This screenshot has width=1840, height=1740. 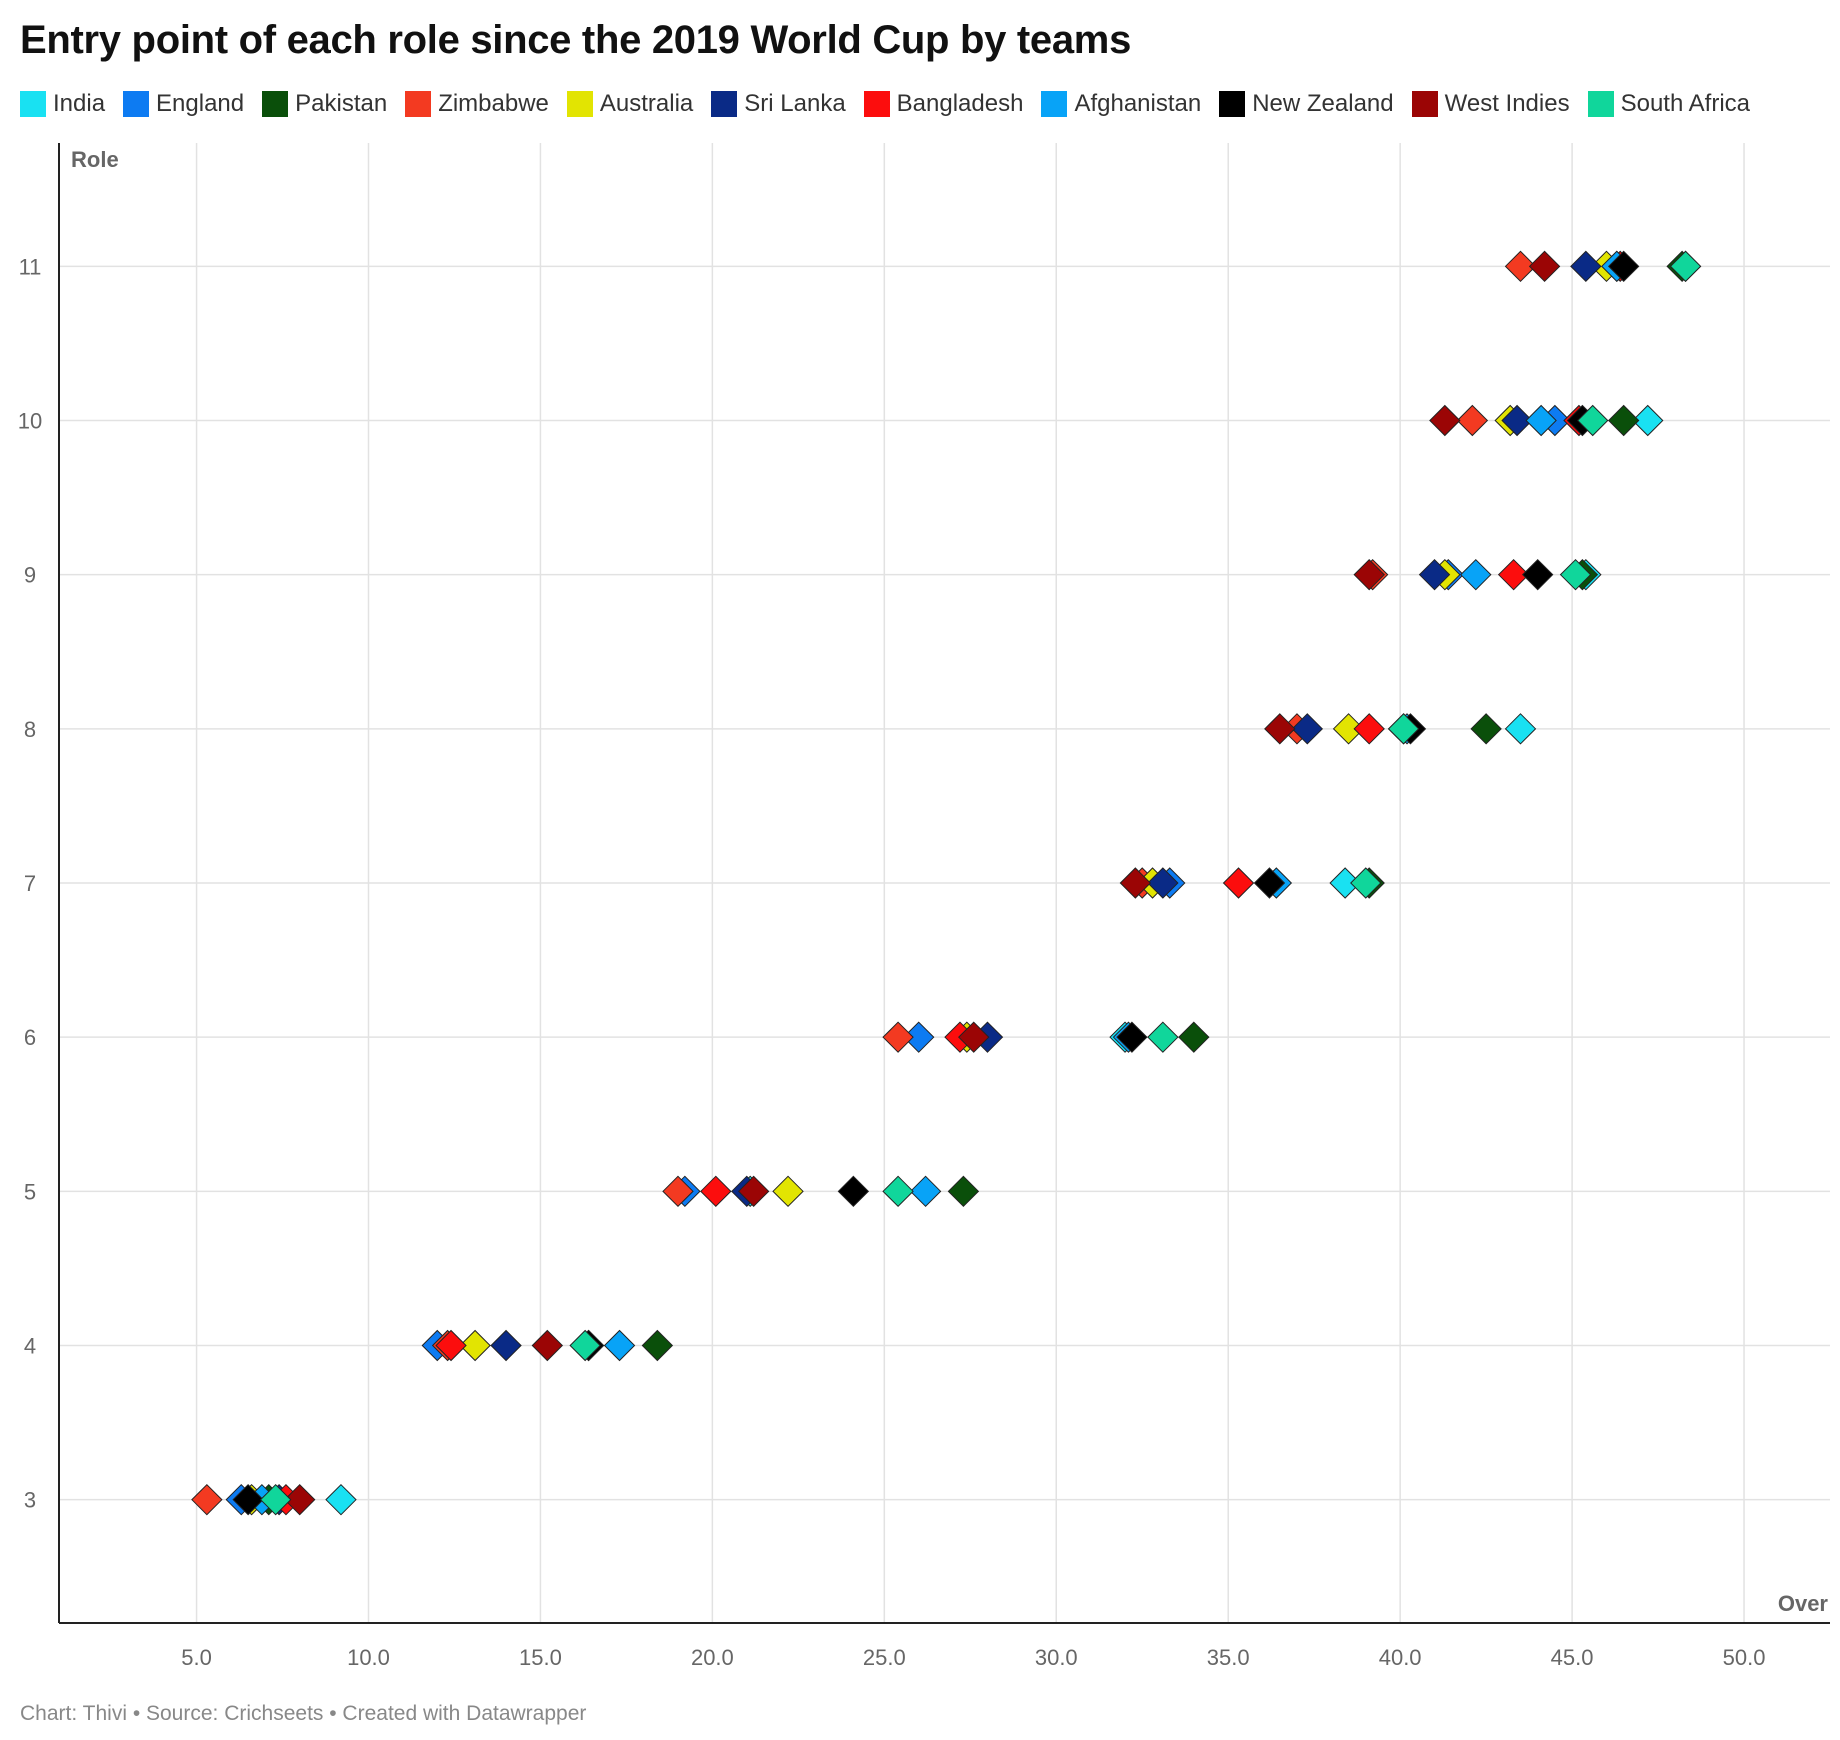 I want to click on legend-label: Australia, so click(x=646, y=103).